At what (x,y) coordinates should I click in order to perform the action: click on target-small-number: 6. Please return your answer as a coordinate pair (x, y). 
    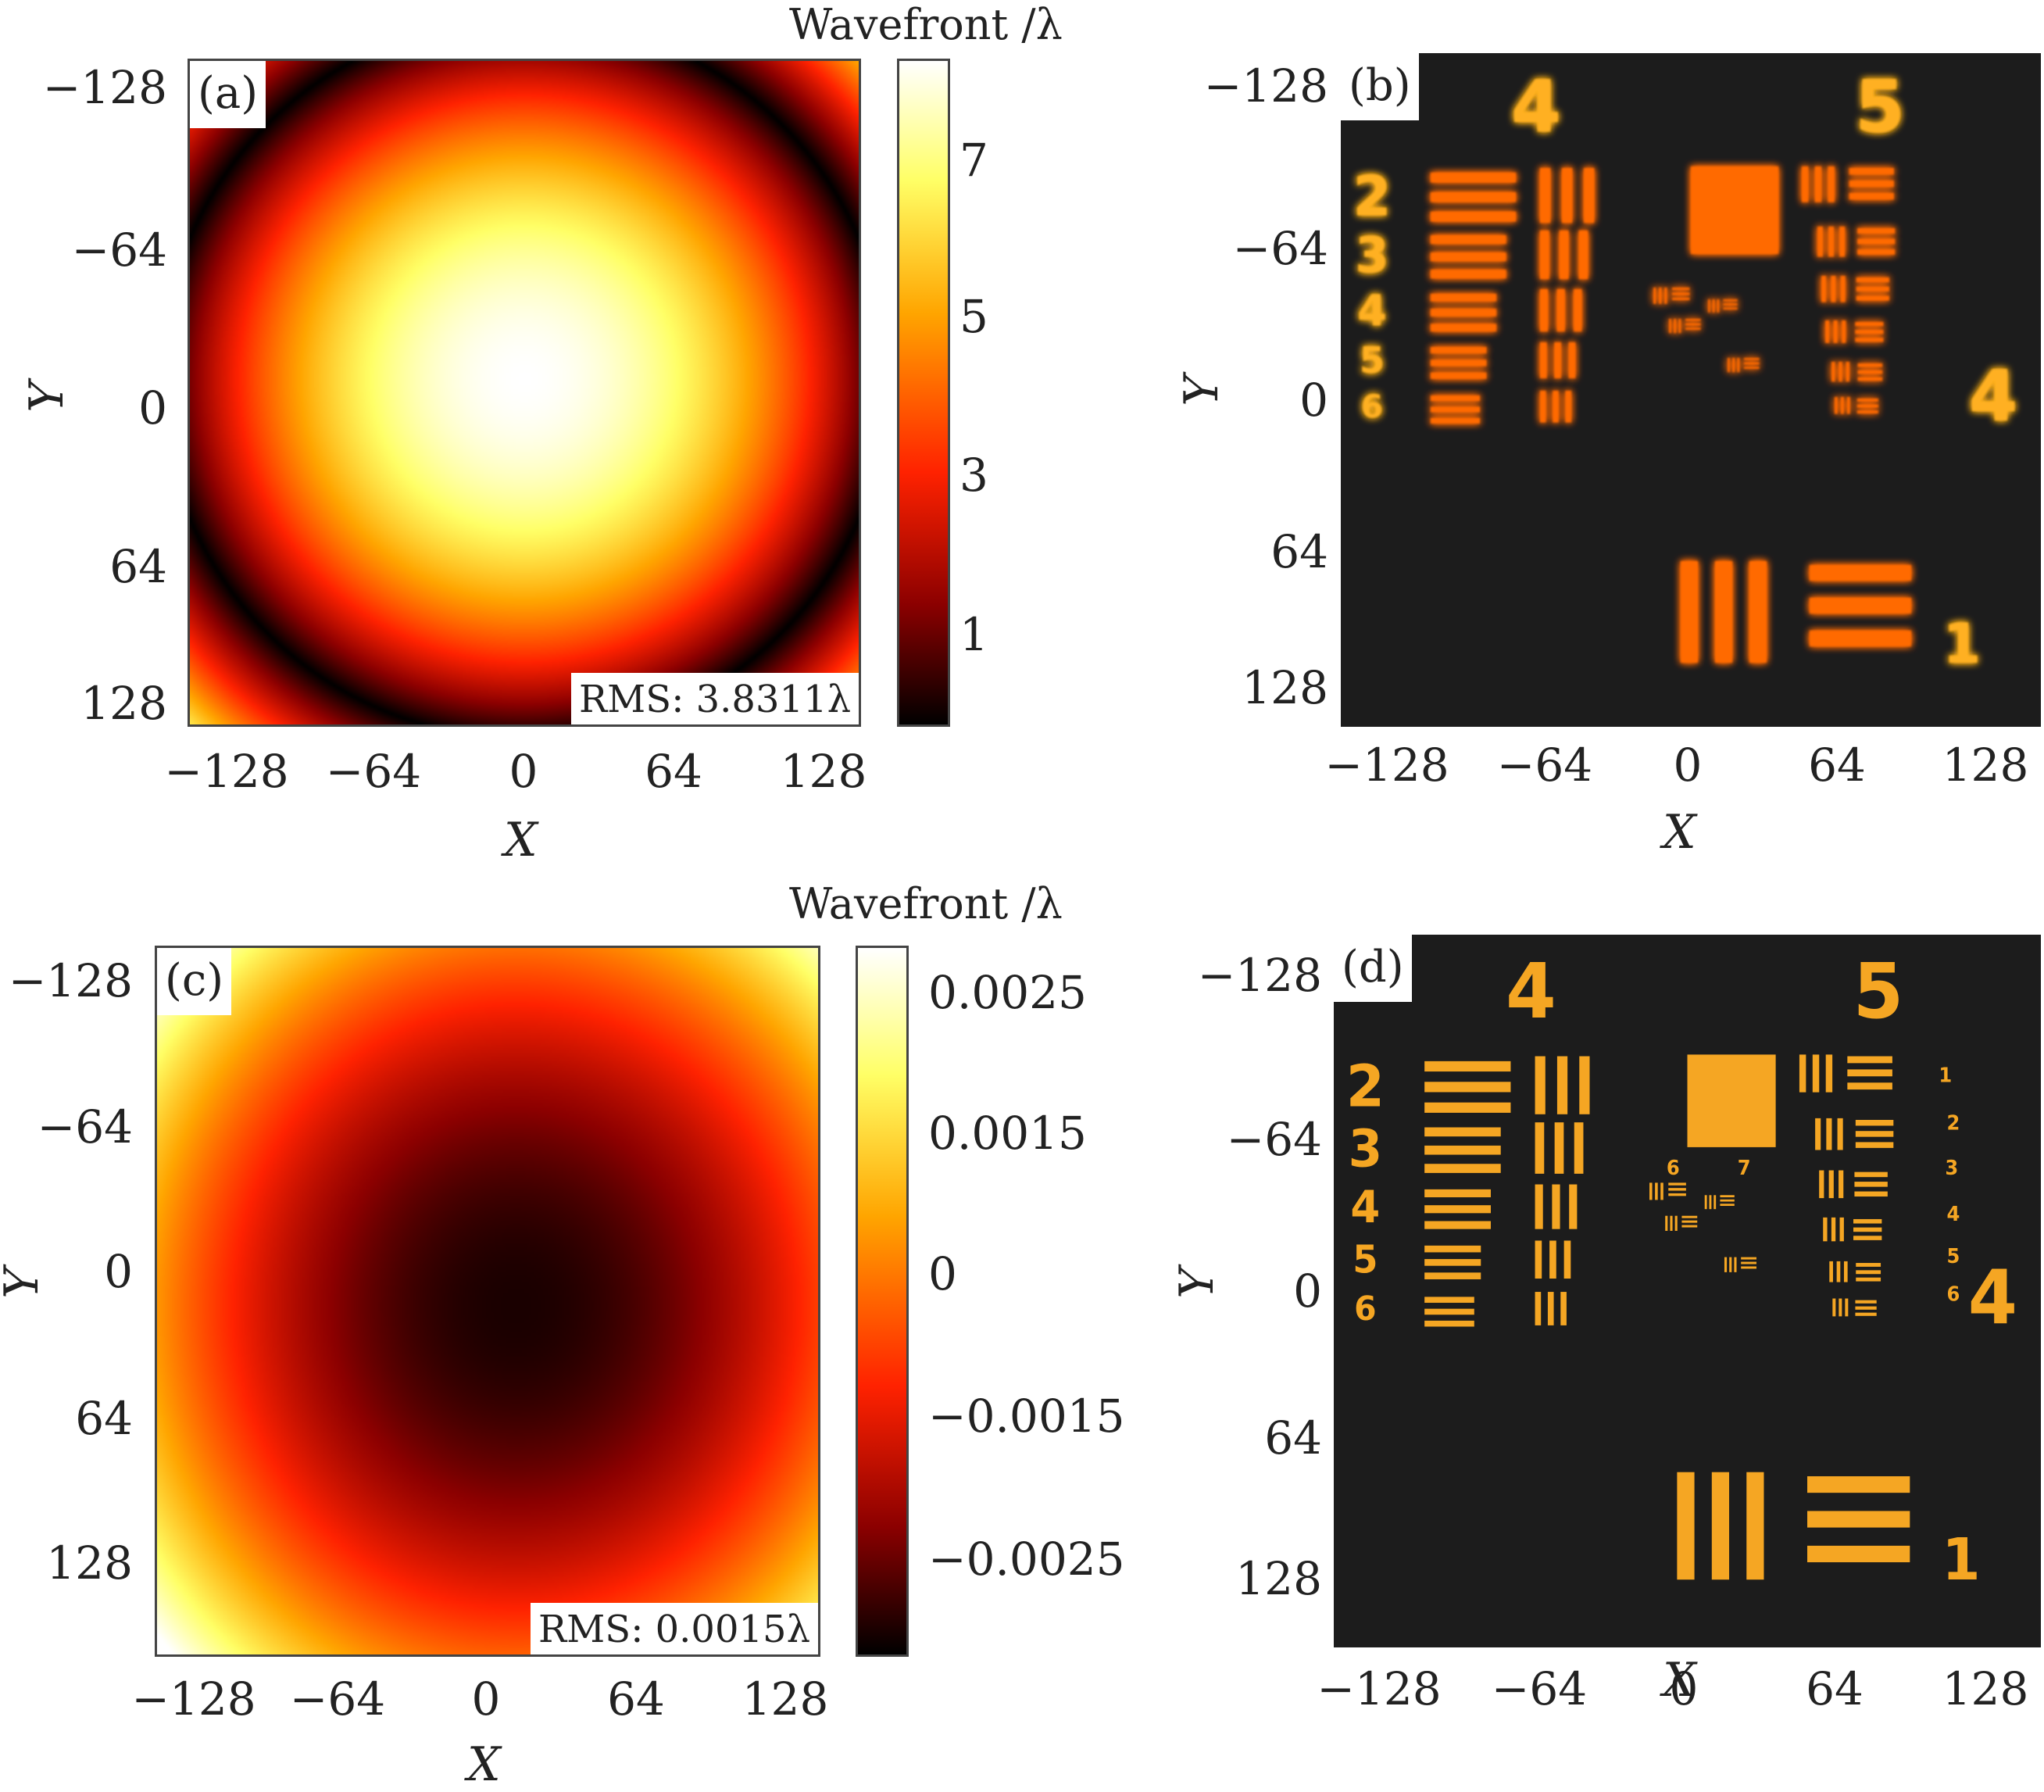
    Looking at the image, I should click on (1953, 1294).